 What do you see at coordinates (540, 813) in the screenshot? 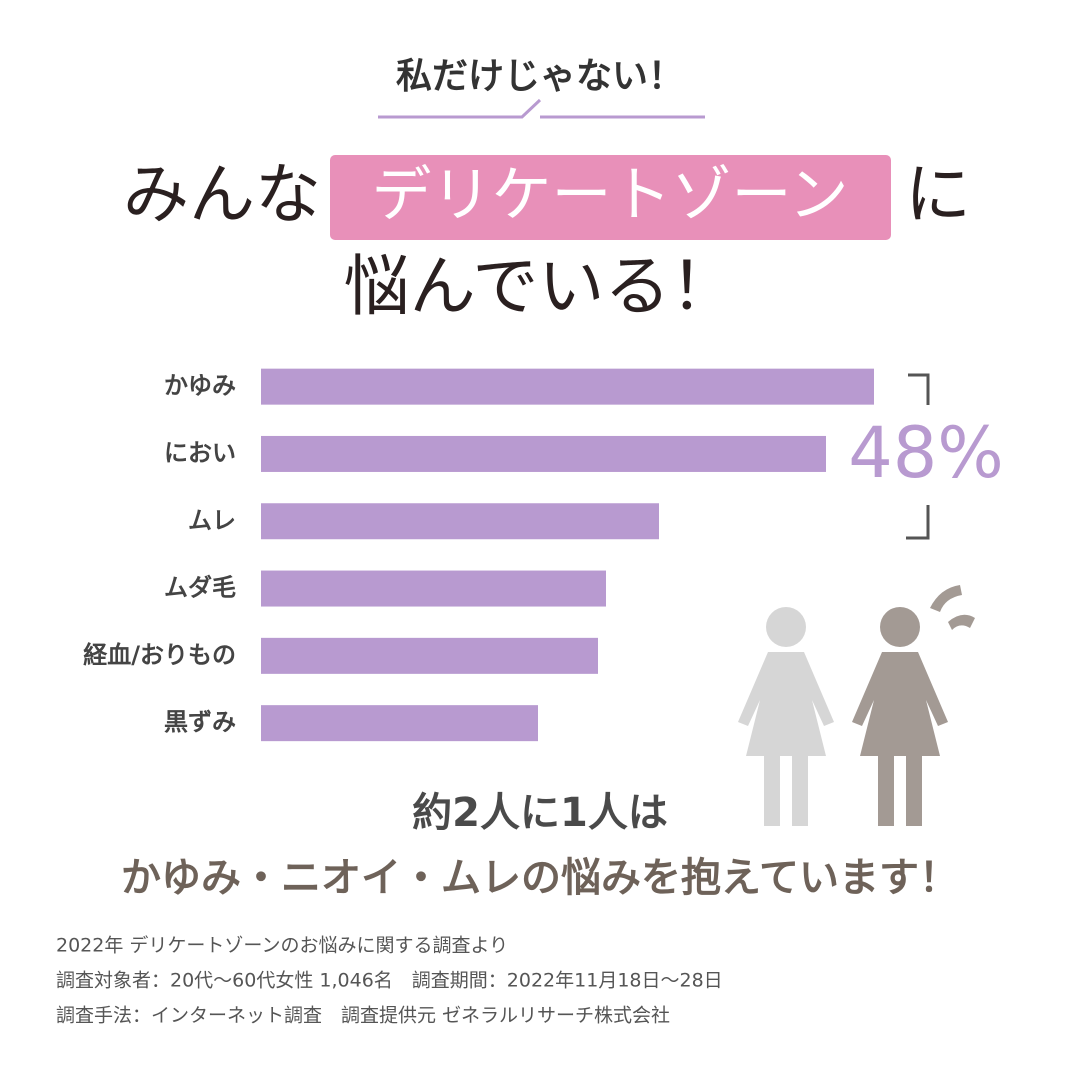
I see `conclusion-line1: 約2人に1人は` at bounding box center [540, 813].